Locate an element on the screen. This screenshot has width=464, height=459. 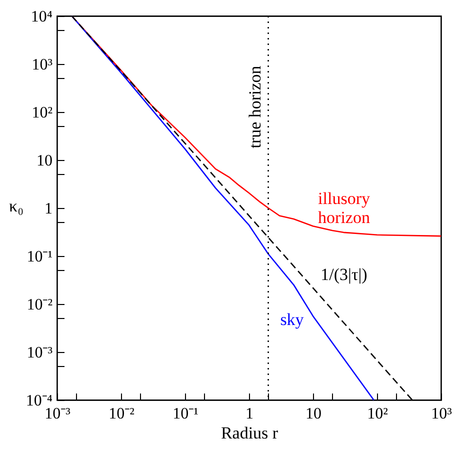
y-tick-label: 10⁻⁴ is located at coordinates (39, 401).